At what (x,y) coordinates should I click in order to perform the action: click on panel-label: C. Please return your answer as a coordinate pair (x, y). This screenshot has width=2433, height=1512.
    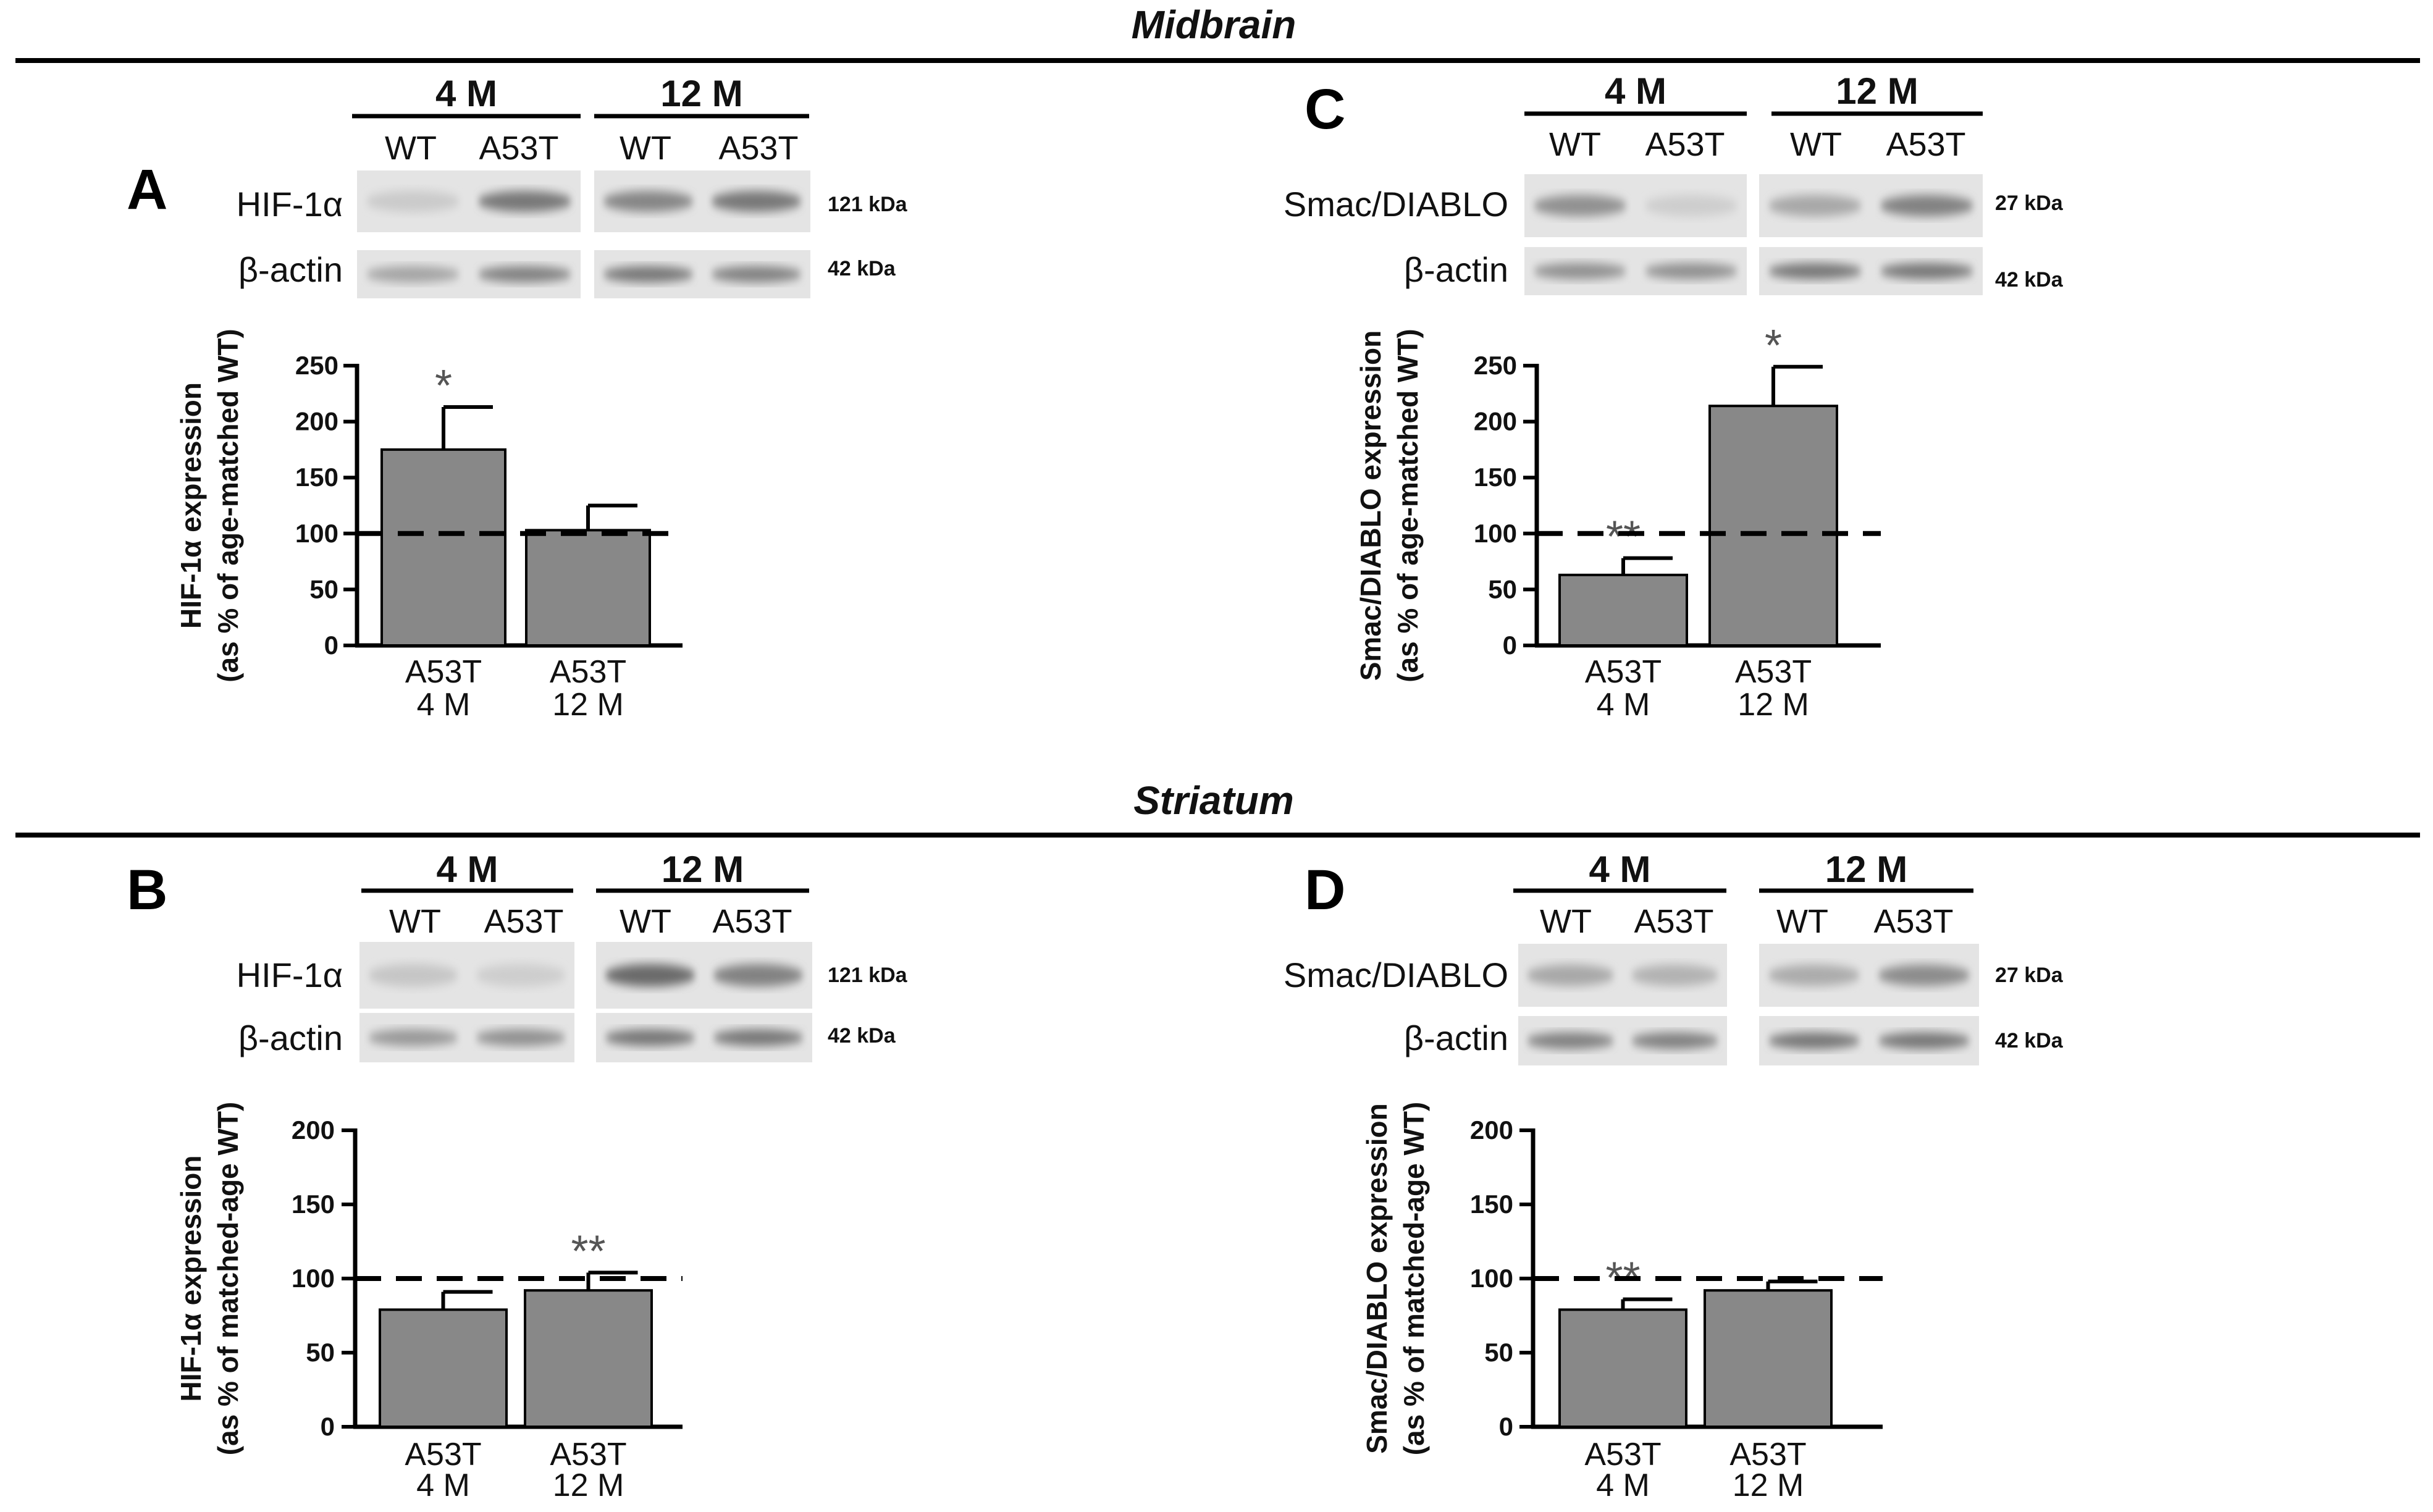
    Looking at the image, I should click on (1325, 109).